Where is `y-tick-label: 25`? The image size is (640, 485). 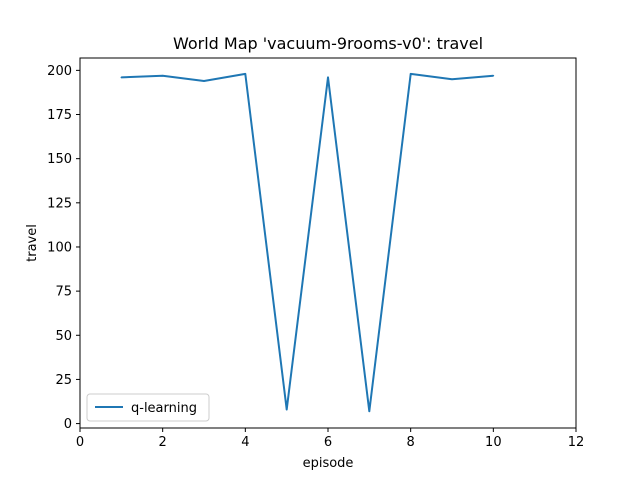
y-tick-label: 25 is located at coordinates (63, 380).